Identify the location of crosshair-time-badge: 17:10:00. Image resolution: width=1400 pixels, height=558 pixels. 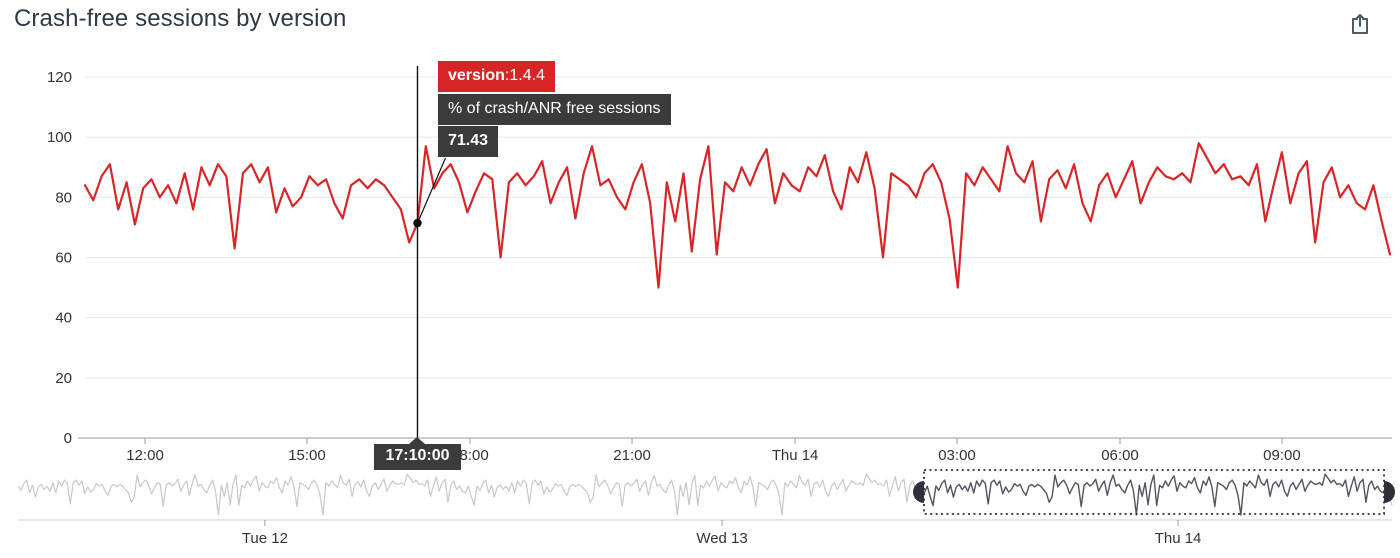
(417, 453).